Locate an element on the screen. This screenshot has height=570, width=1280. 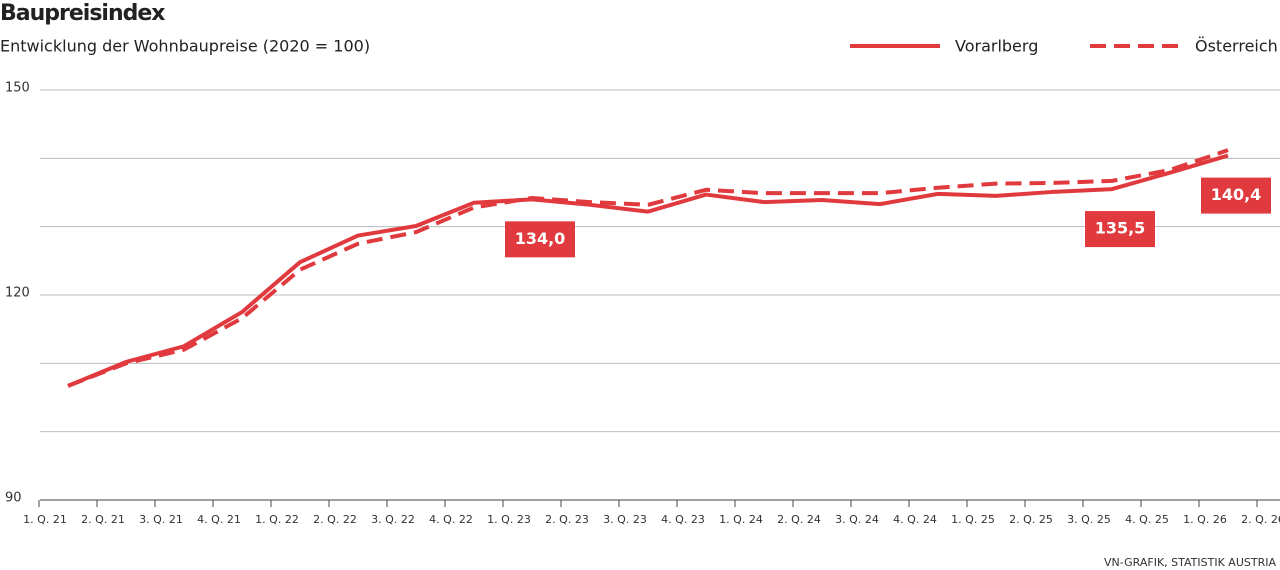
x-tick-label: 4. Q. 22 is located at coordinates (451, 519).